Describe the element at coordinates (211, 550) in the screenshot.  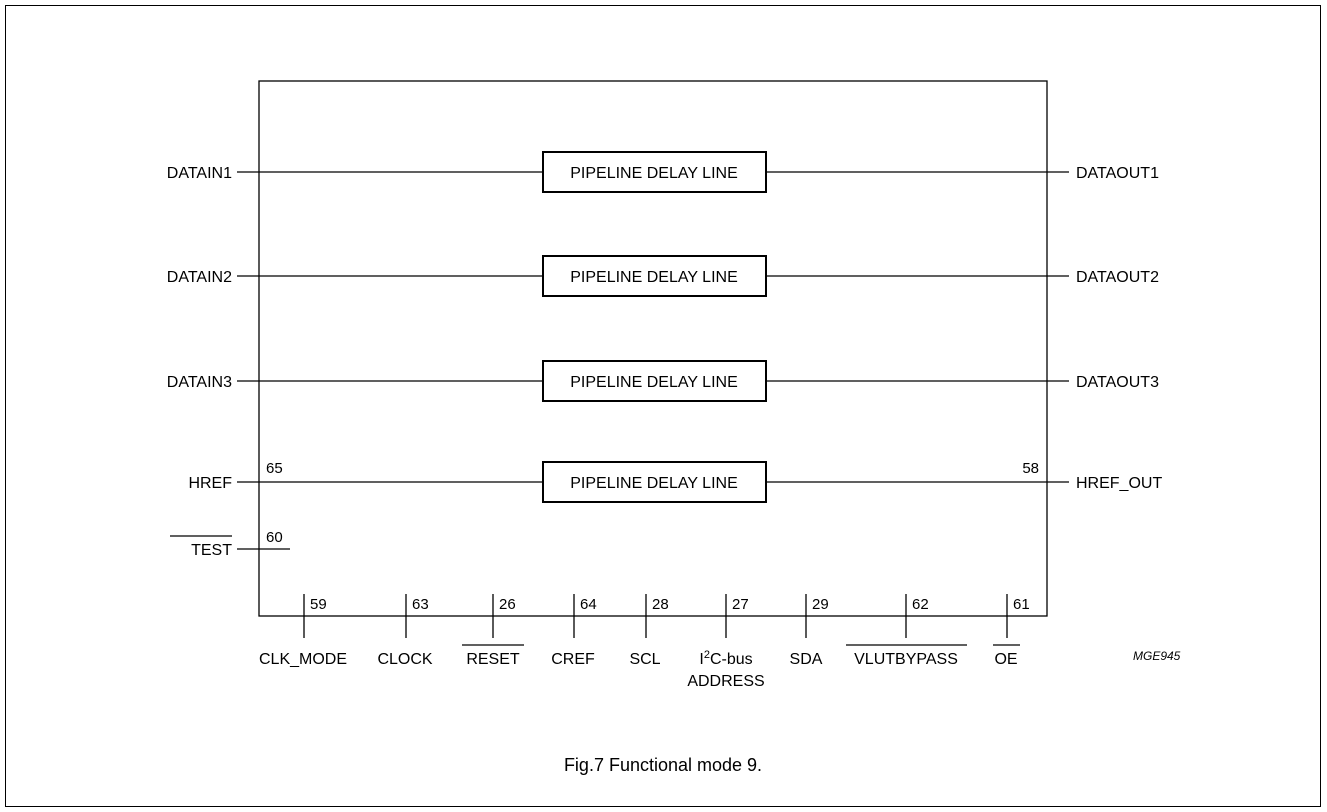
I see `signal-test: TEST` at that location.